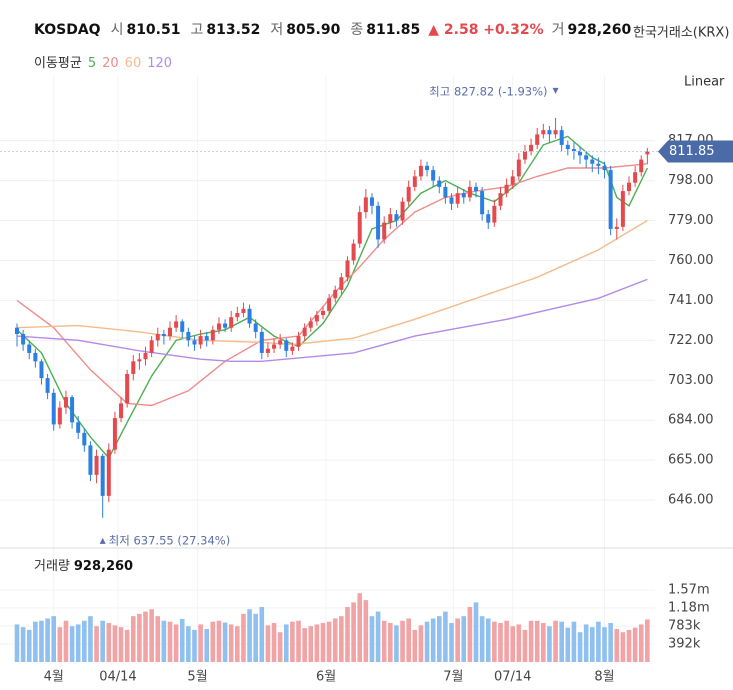  I want to click on y-tick-label: 703.00, so click(691, 380).